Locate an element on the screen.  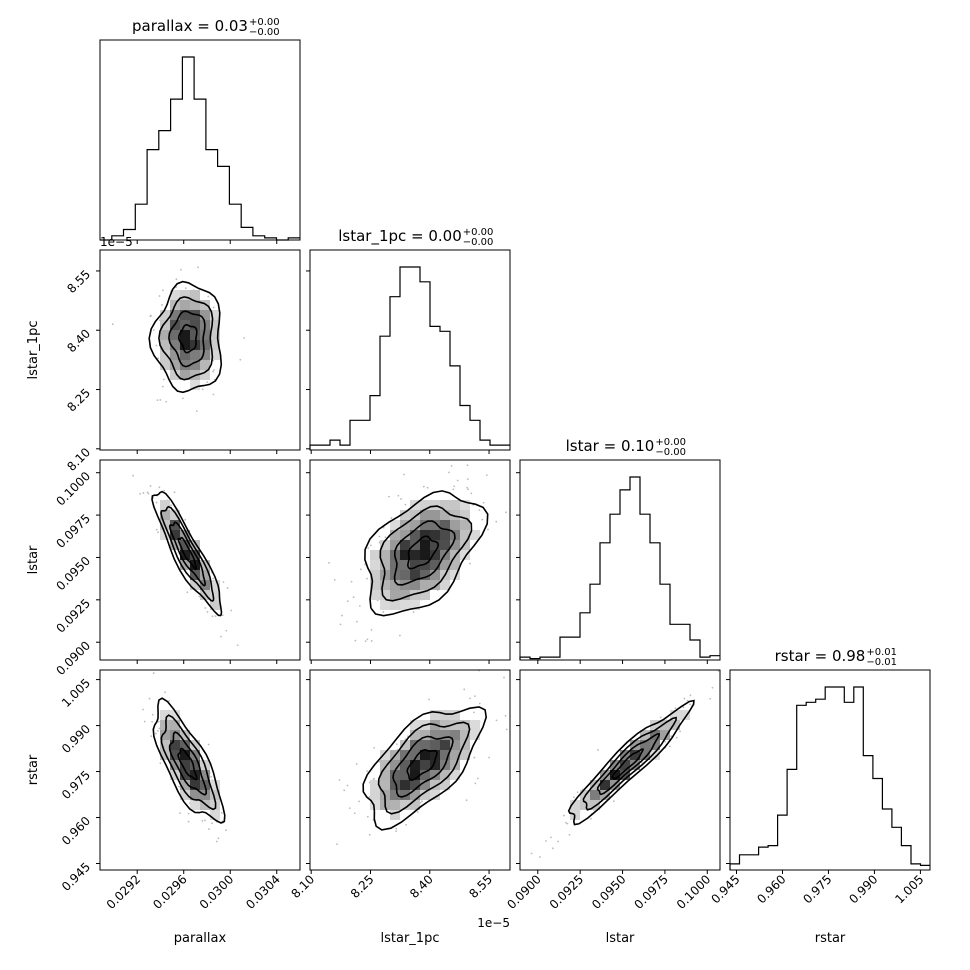
x-tick-label: 0.0296 is located at coordinates (170, 892).